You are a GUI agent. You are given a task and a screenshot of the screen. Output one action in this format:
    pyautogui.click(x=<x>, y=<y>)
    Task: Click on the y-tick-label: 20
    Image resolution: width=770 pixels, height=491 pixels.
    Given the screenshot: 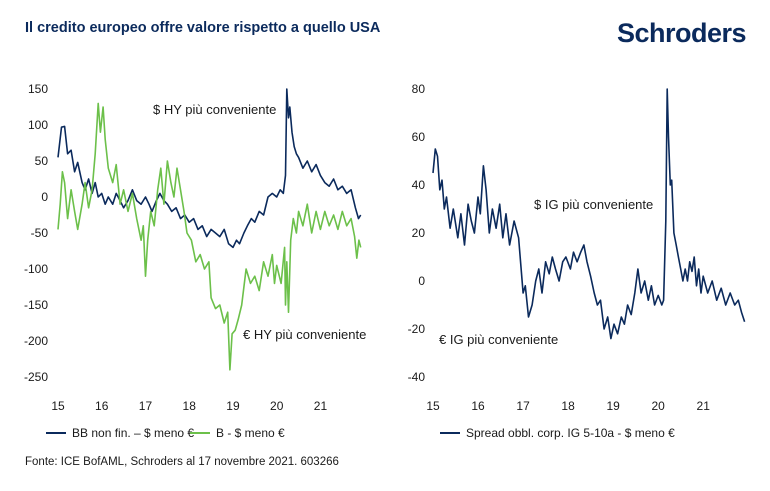 What is the action you would take?
    pyautogui.click(x=419, y=233)
    